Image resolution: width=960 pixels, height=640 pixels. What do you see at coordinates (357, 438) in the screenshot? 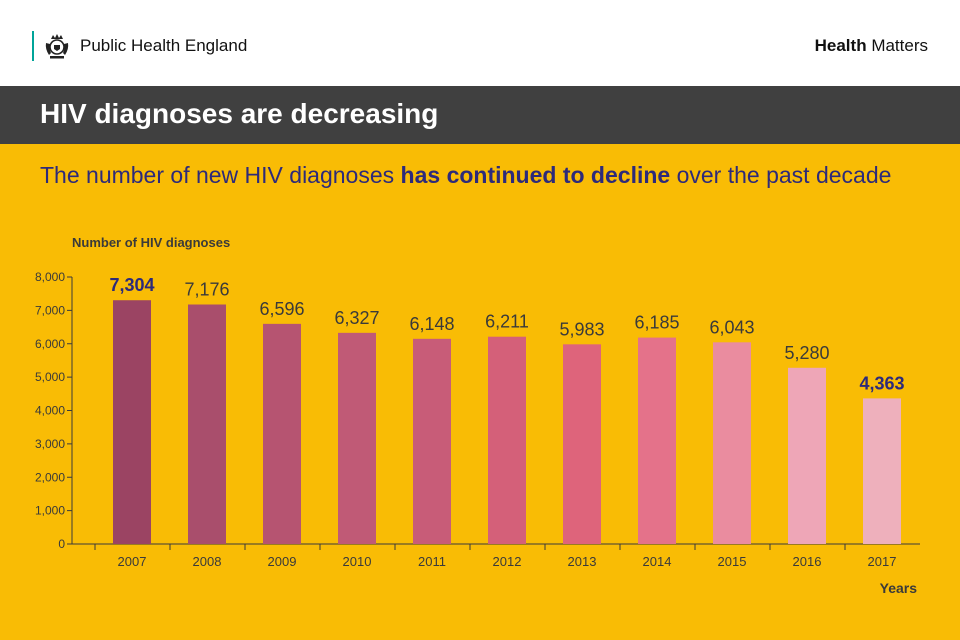
I see `bar-2010` at bounding box center [357, 438].